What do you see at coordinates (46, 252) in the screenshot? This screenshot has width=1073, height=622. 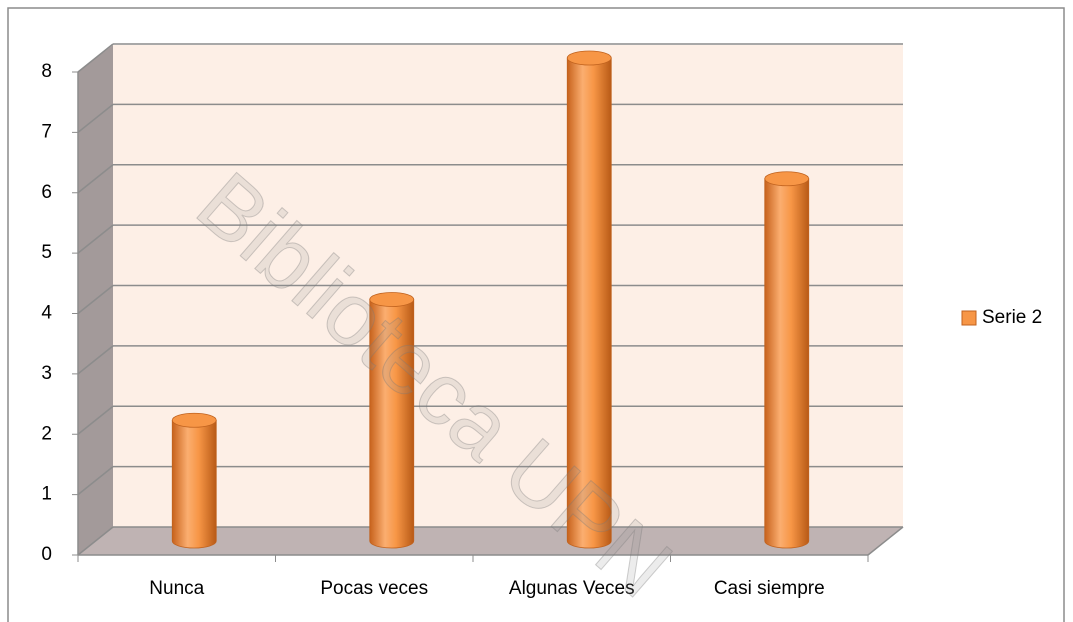 I see `y-tick-label: 5` at bounding box center [46, 252].